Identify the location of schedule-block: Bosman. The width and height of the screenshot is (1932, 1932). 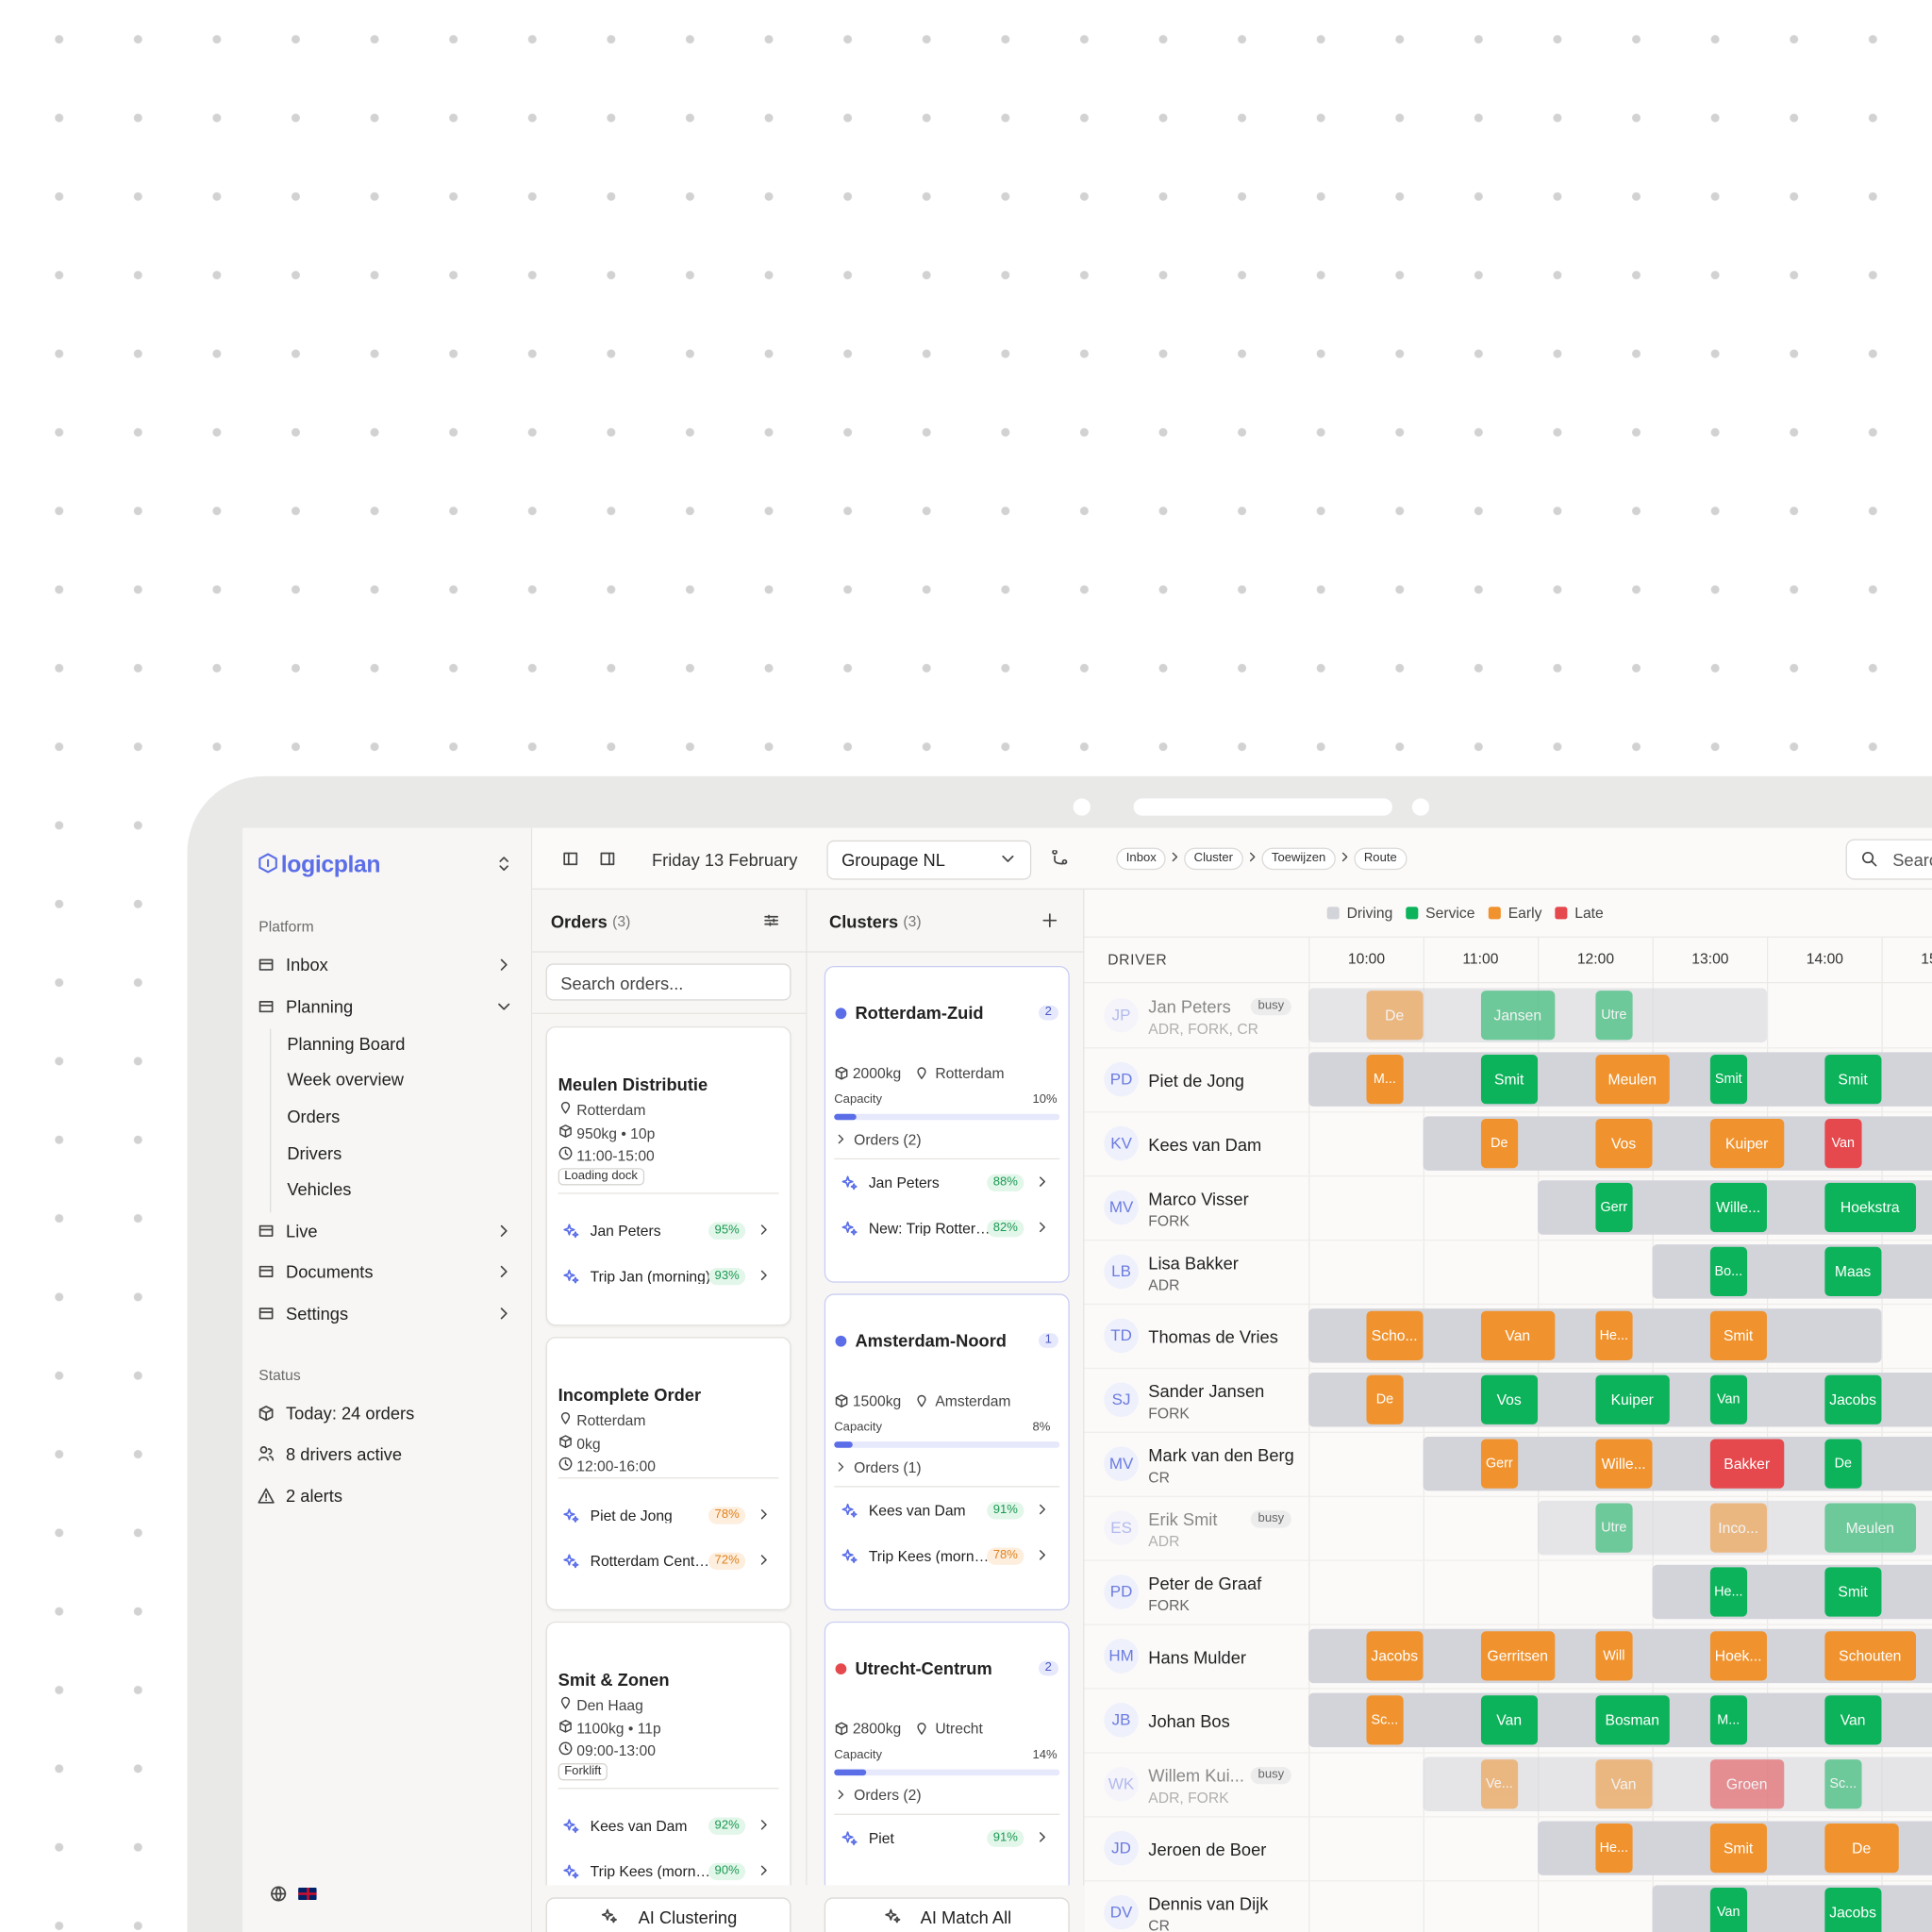
(1632, 1720).